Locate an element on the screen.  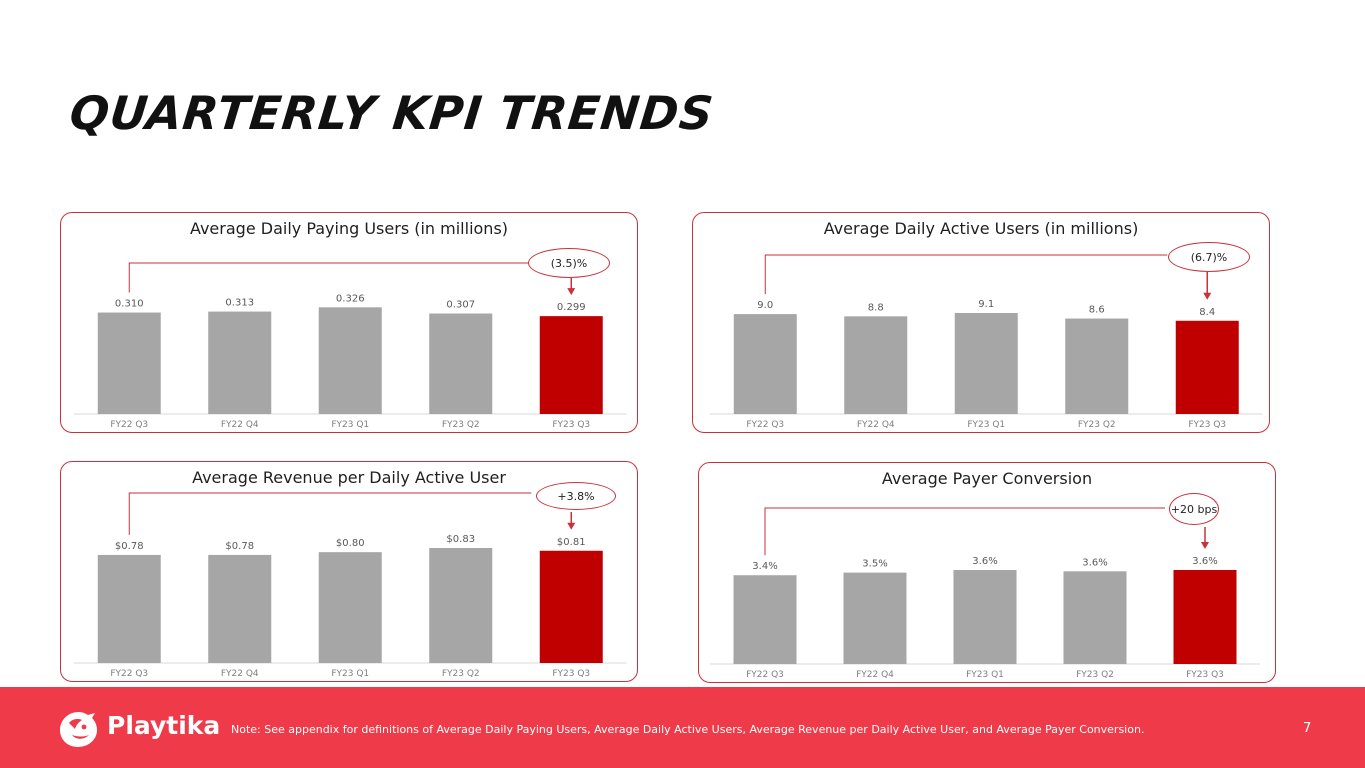
change-callout: +20 bps is located at coordinates (1194, 509).